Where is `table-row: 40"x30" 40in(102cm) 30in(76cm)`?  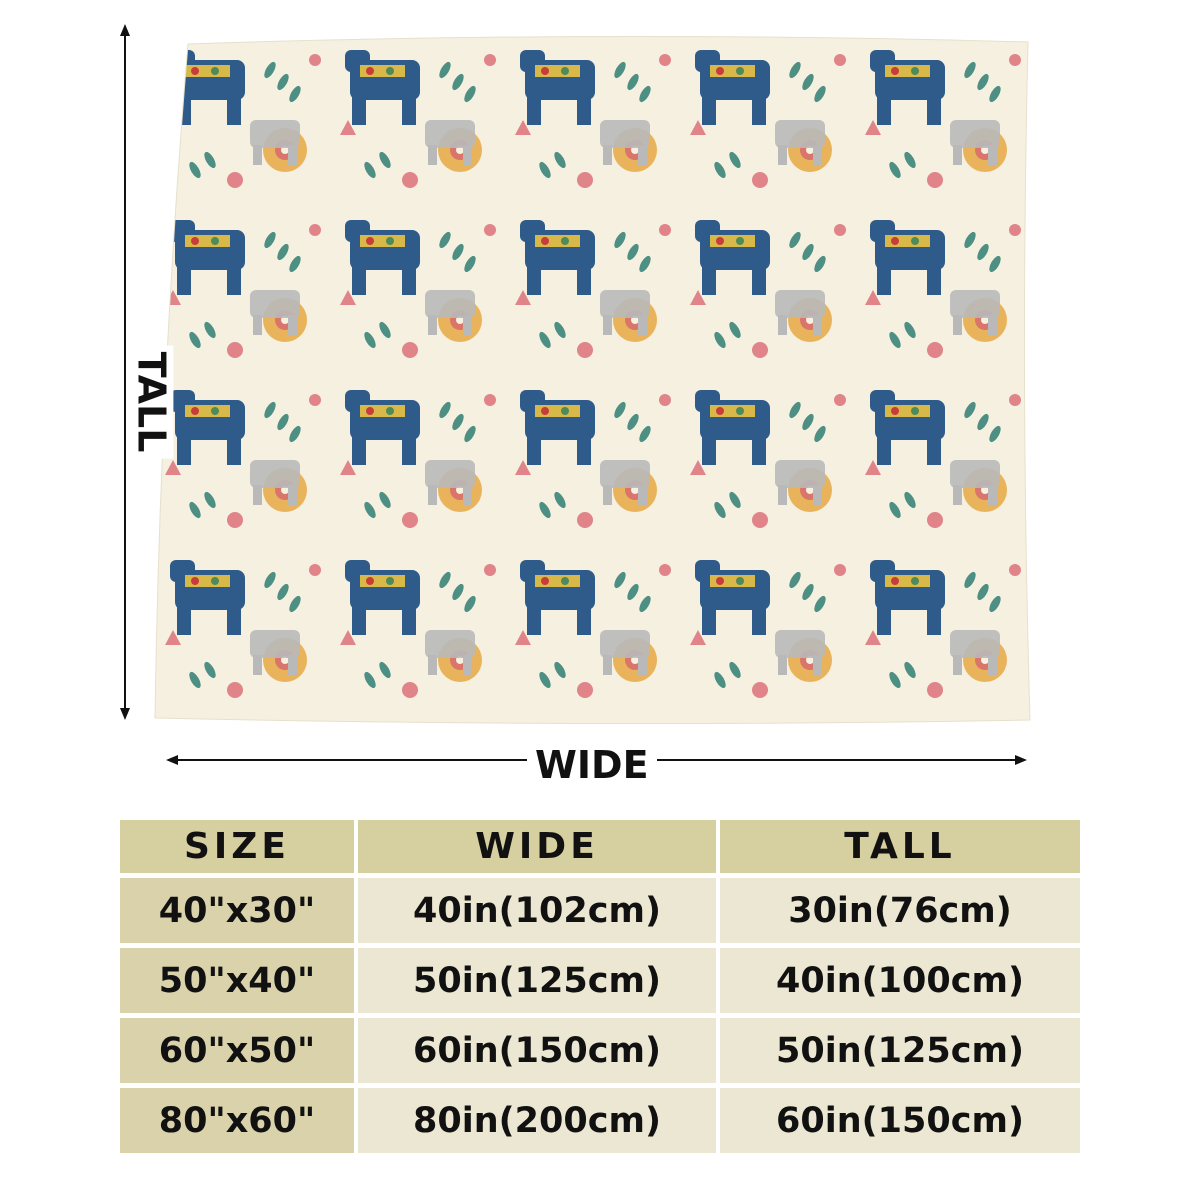 table-row: 40"x30" 40in(102cm) 30in(76cm) is located at coordinates (600, 910).